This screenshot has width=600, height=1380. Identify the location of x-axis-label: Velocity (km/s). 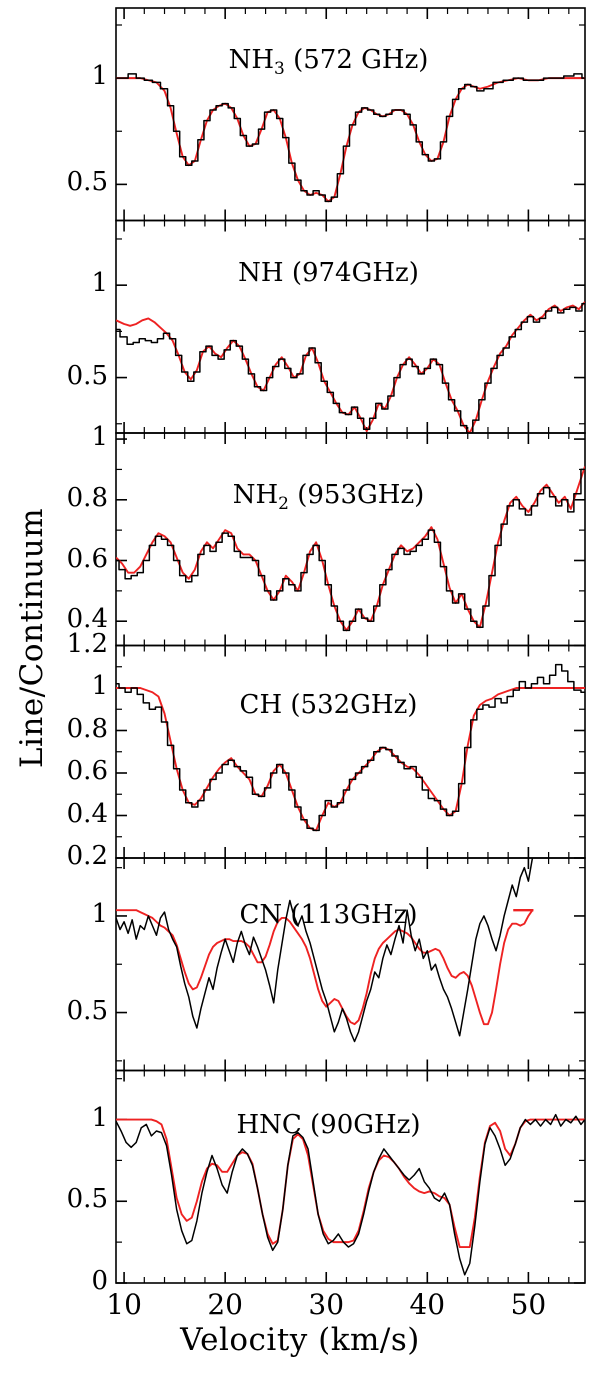
(300, 1340).